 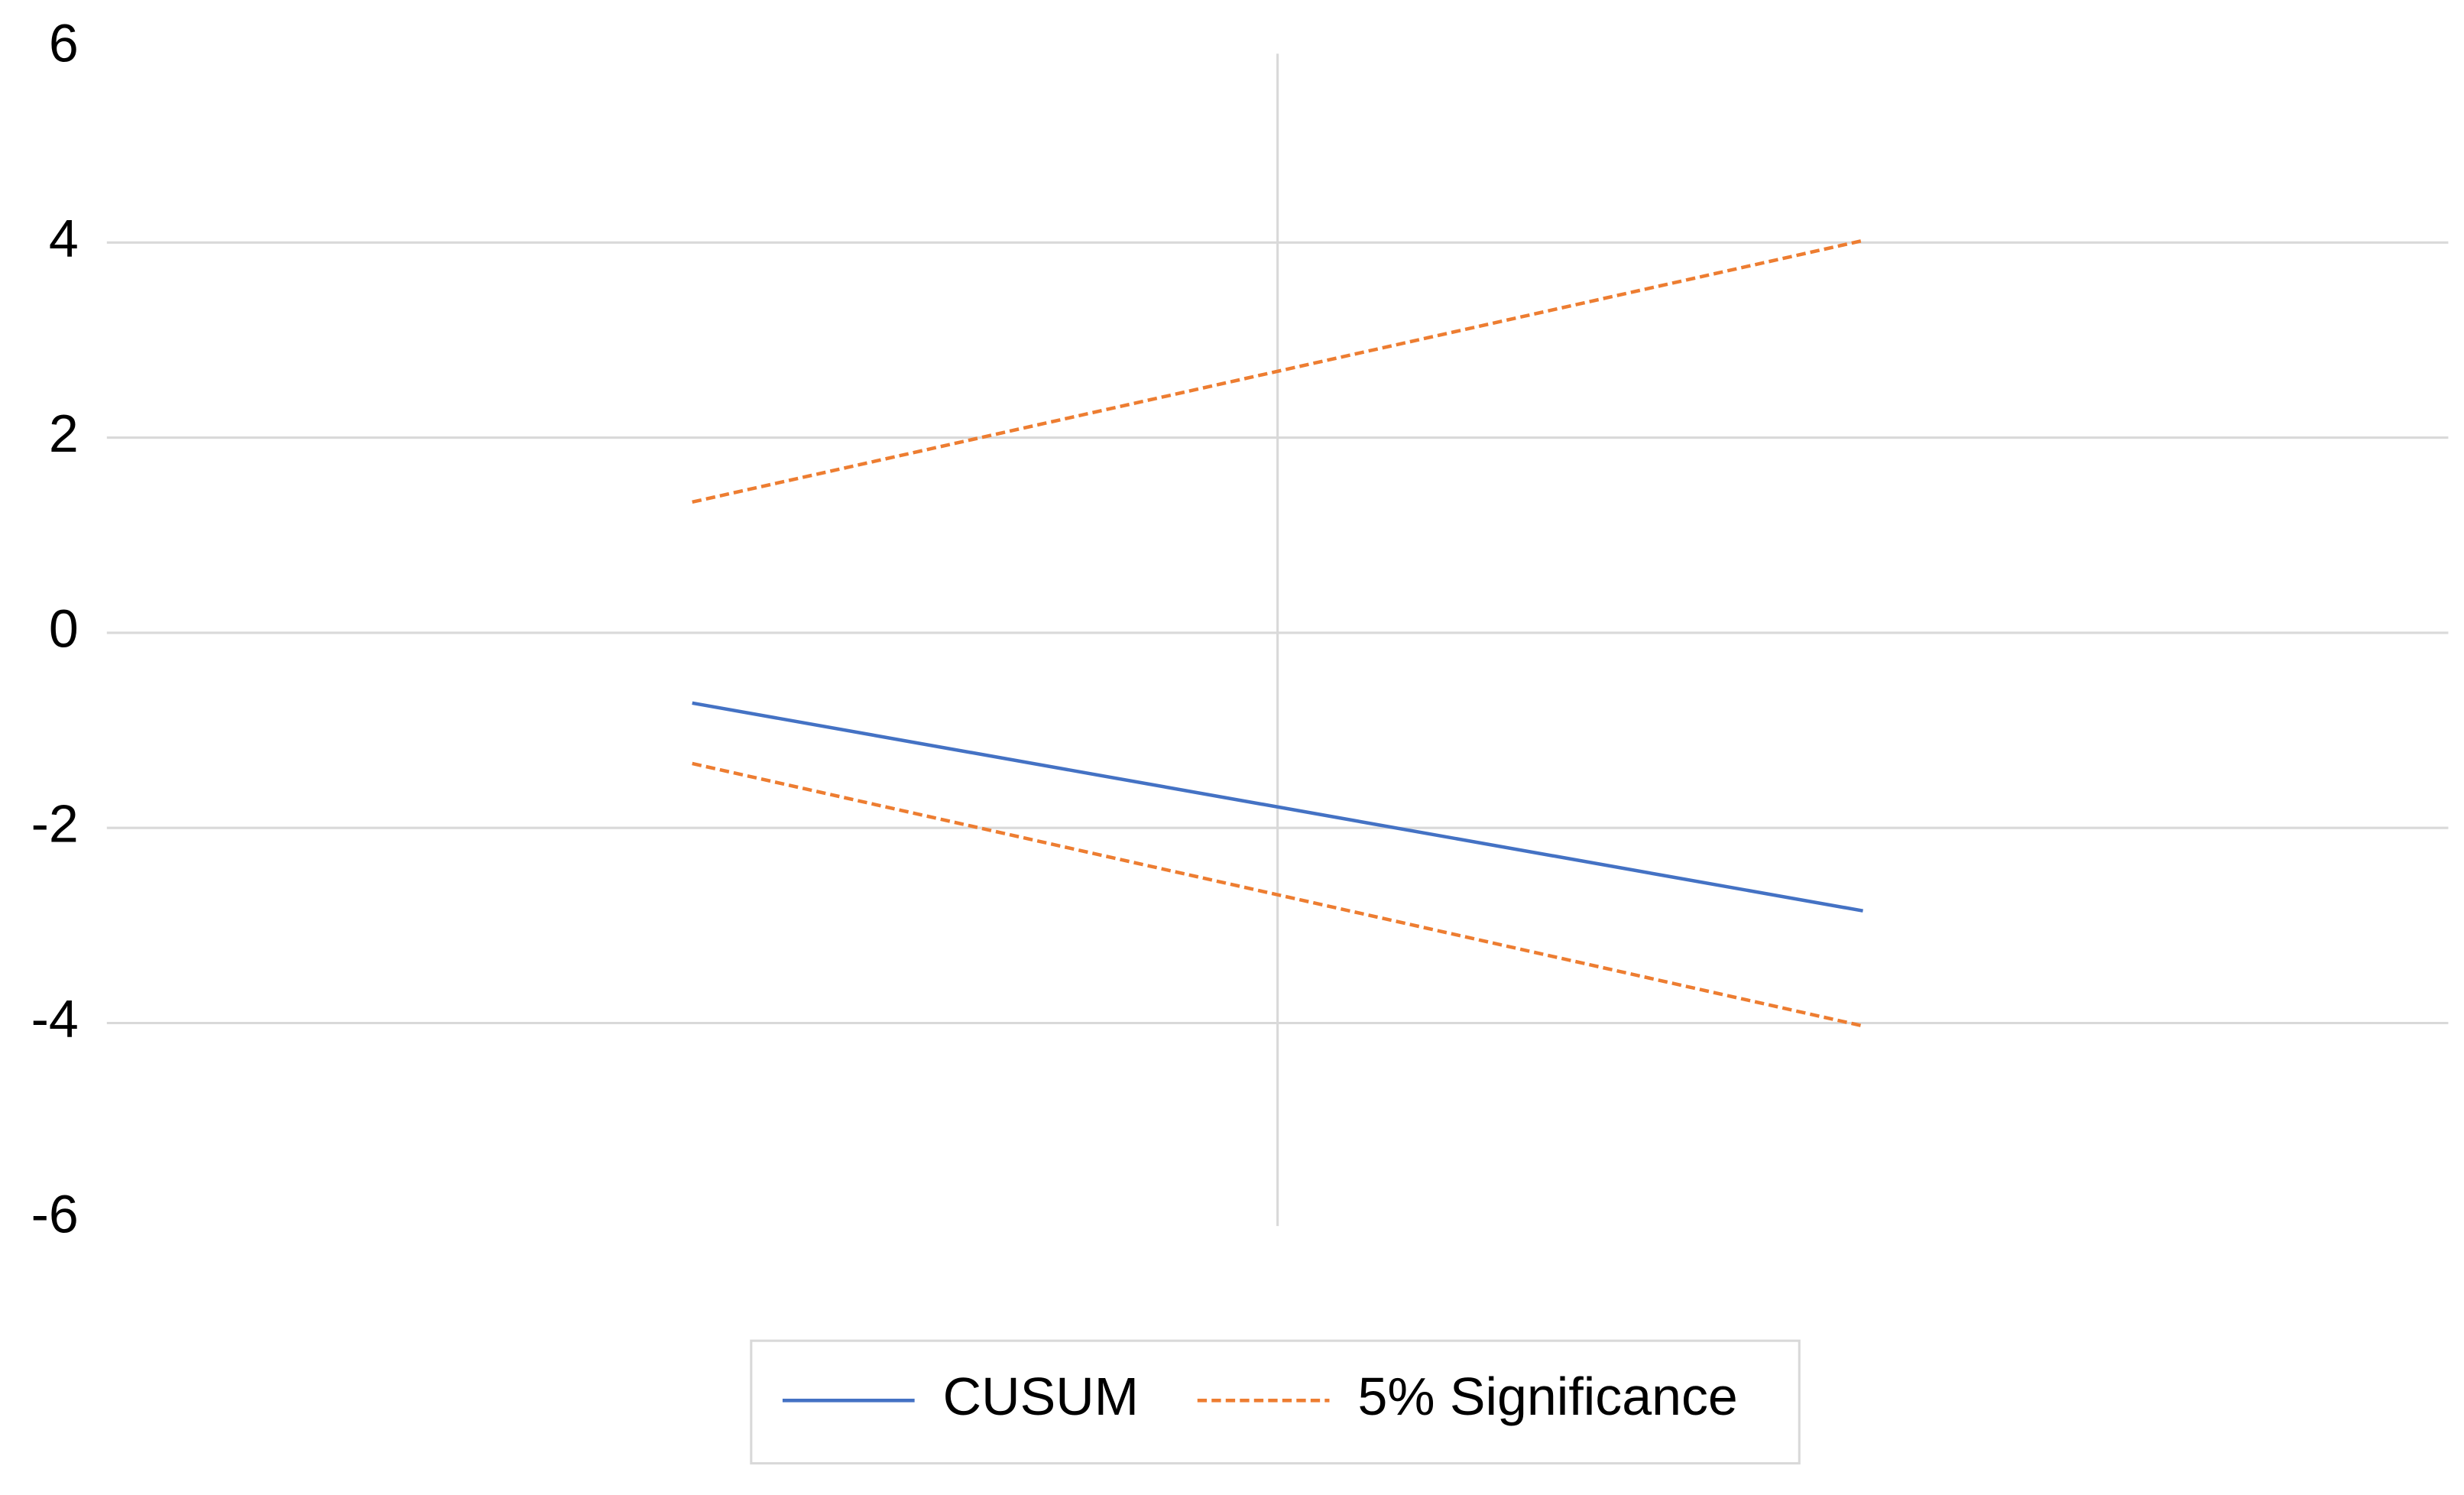 I want to click on y-tick-label: 2, so click(x=64, y=433).